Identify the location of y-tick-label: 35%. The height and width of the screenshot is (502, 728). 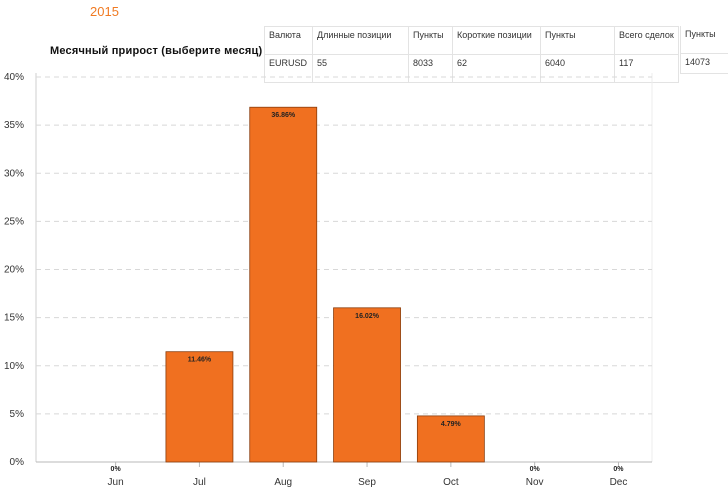
(14, 125).